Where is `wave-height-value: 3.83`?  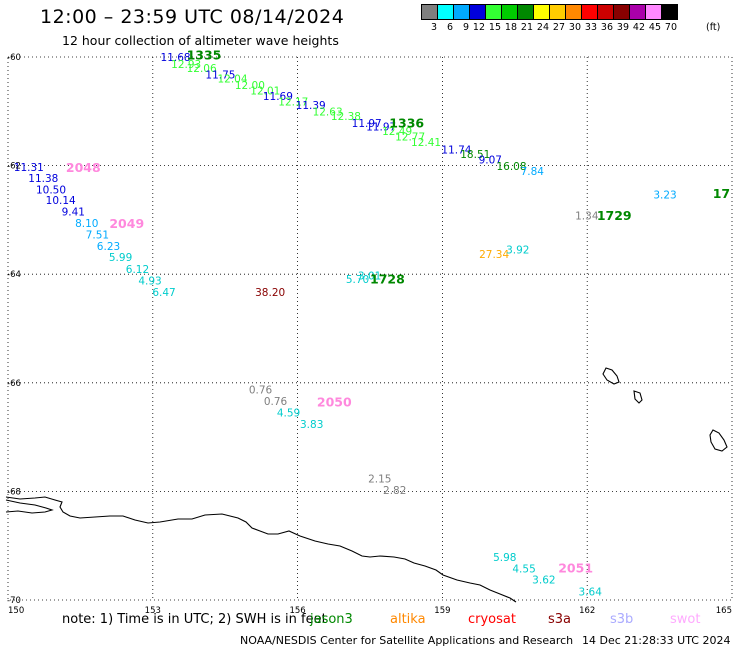
wave-height-value: 3.83 is located at coordinates (311, 425).